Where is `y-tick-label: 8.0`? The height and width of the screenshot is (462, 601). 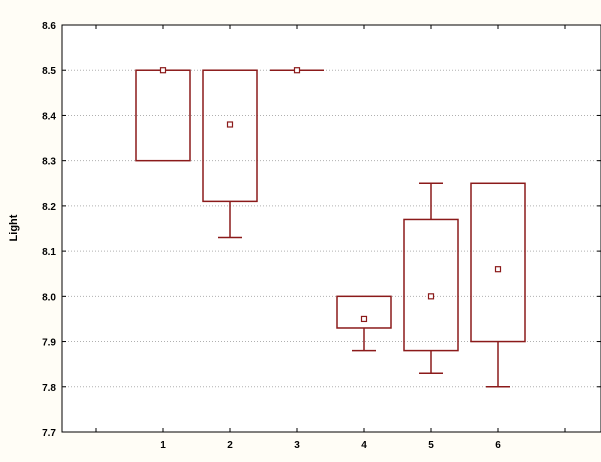 y-tick-label: 8.0 is located at coordinates (49, 297).